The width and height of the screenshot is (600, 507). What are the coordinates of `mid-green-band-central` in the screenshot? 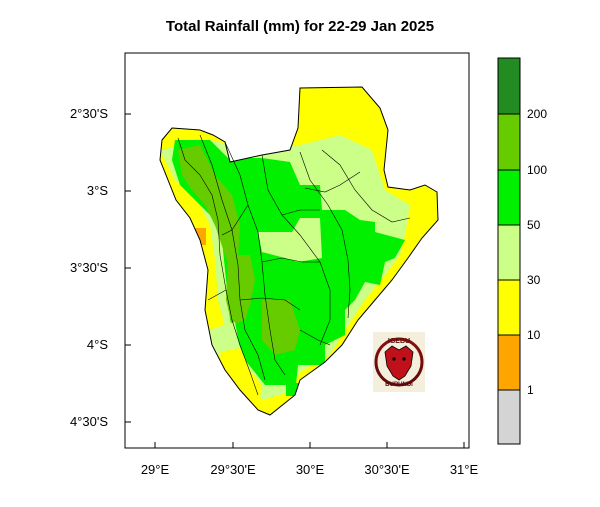 It's located at (240, 290).